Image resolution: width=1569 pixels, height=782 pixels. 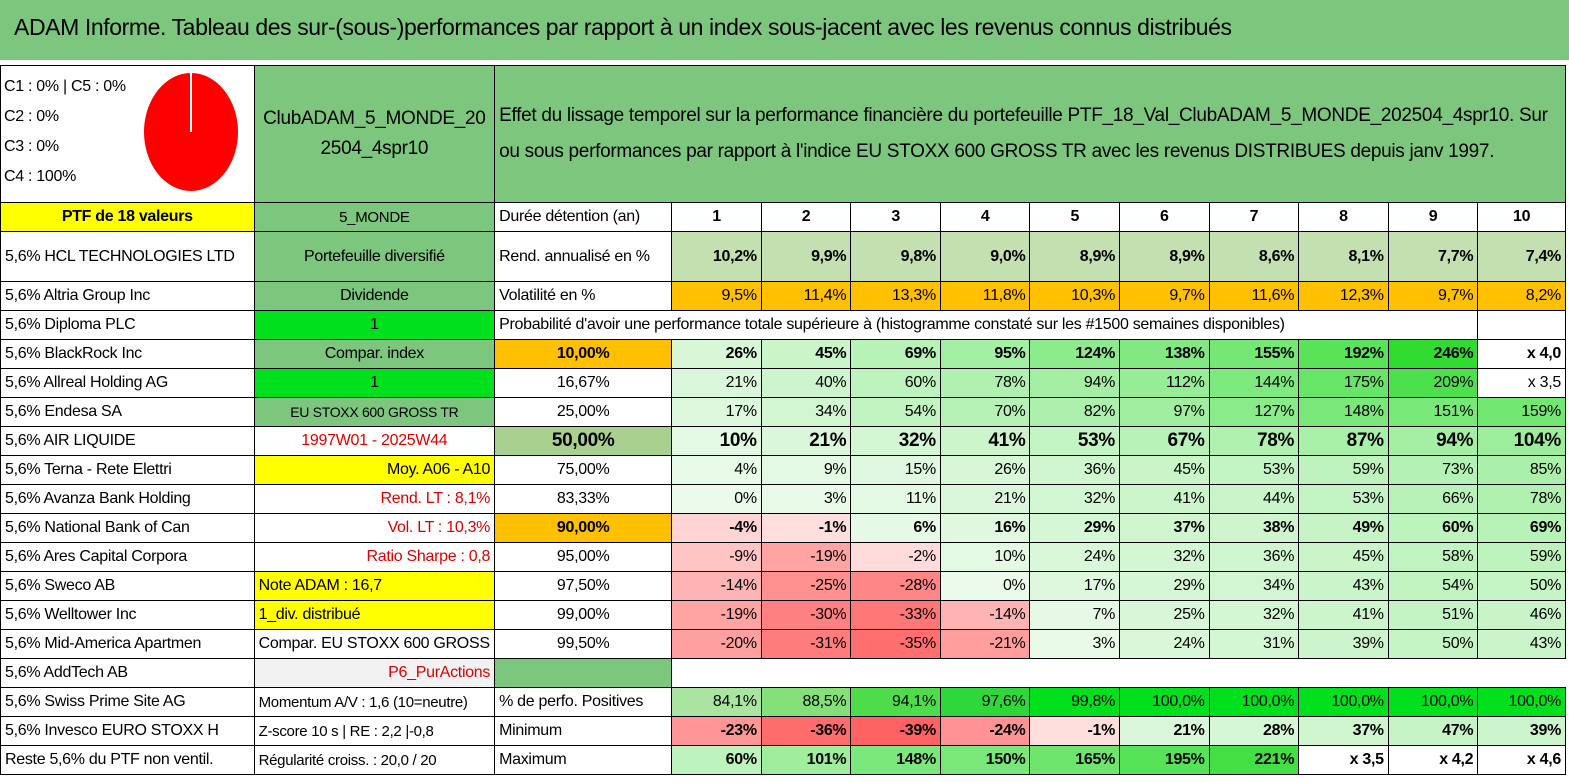 What do you see at coordinates (1075, 528) in the screenshot?
I see `prob-value: 29%` at bounding box center [1075, 528].